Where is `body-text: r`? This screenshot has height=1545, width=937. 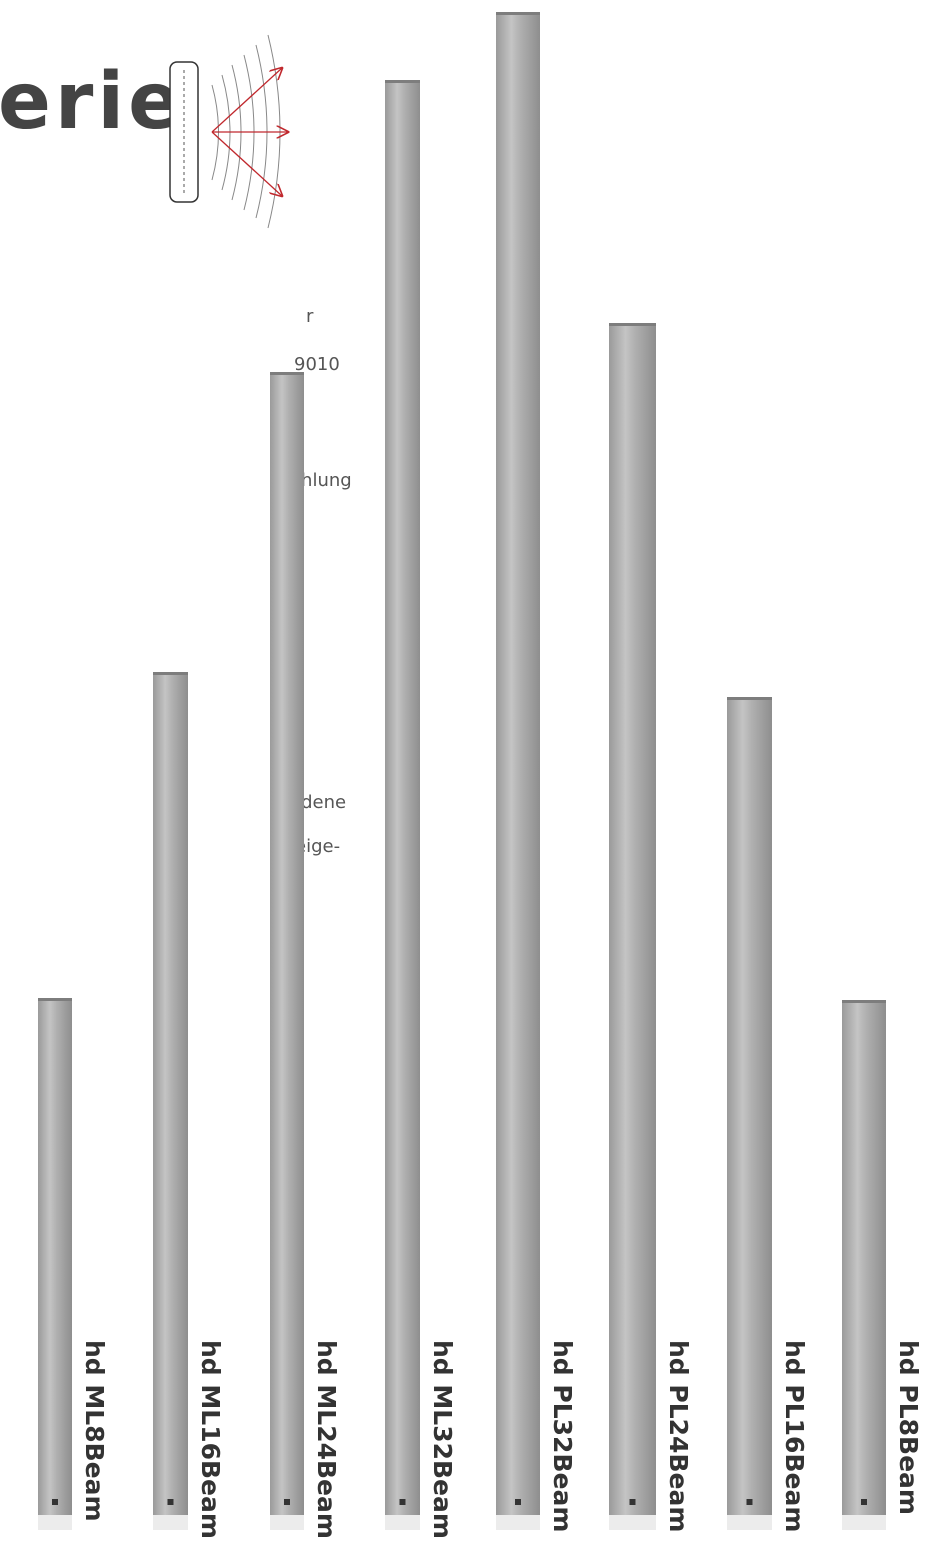 body-text: r is located at coordinates (310, 316).